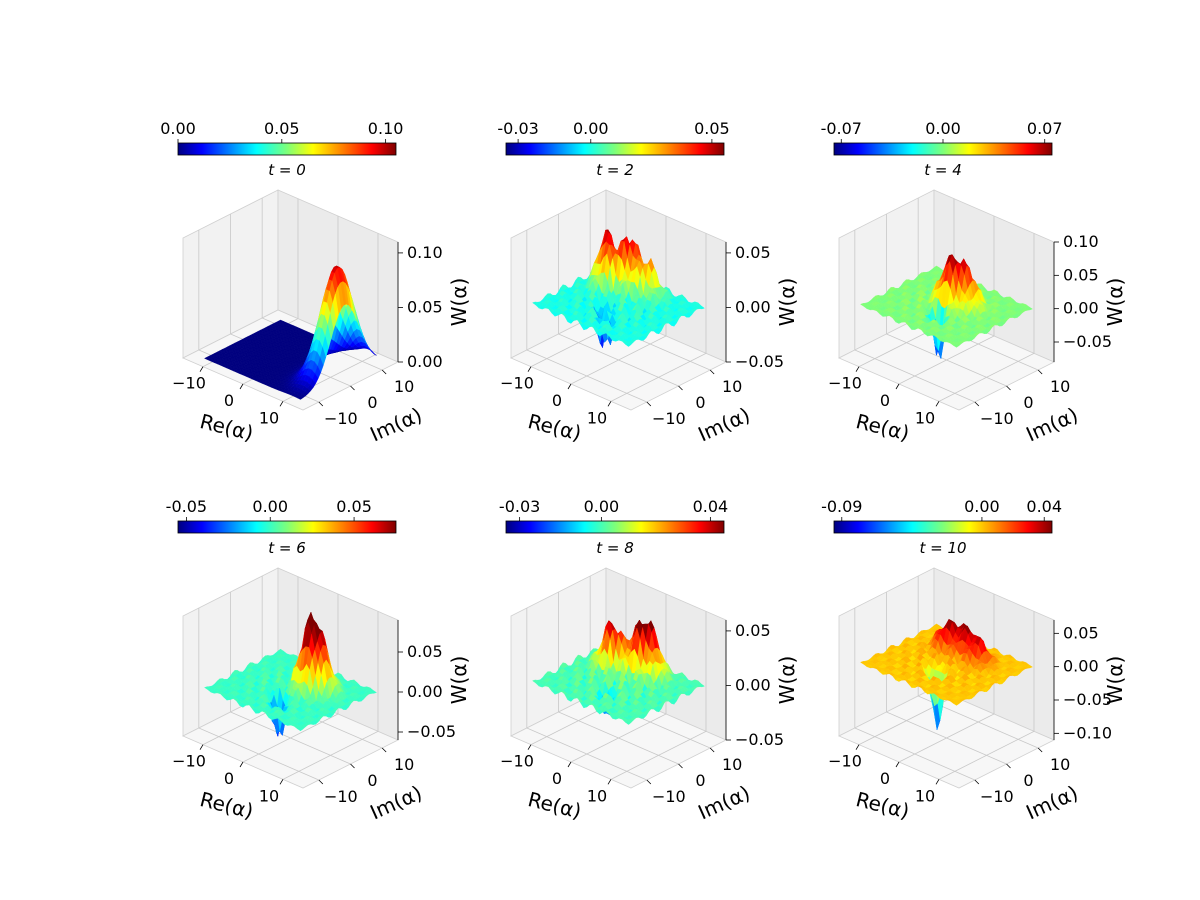  Describe the element at coordinates (615, 170) in the screenshot. I see `panel-title: t = 2` at that location.